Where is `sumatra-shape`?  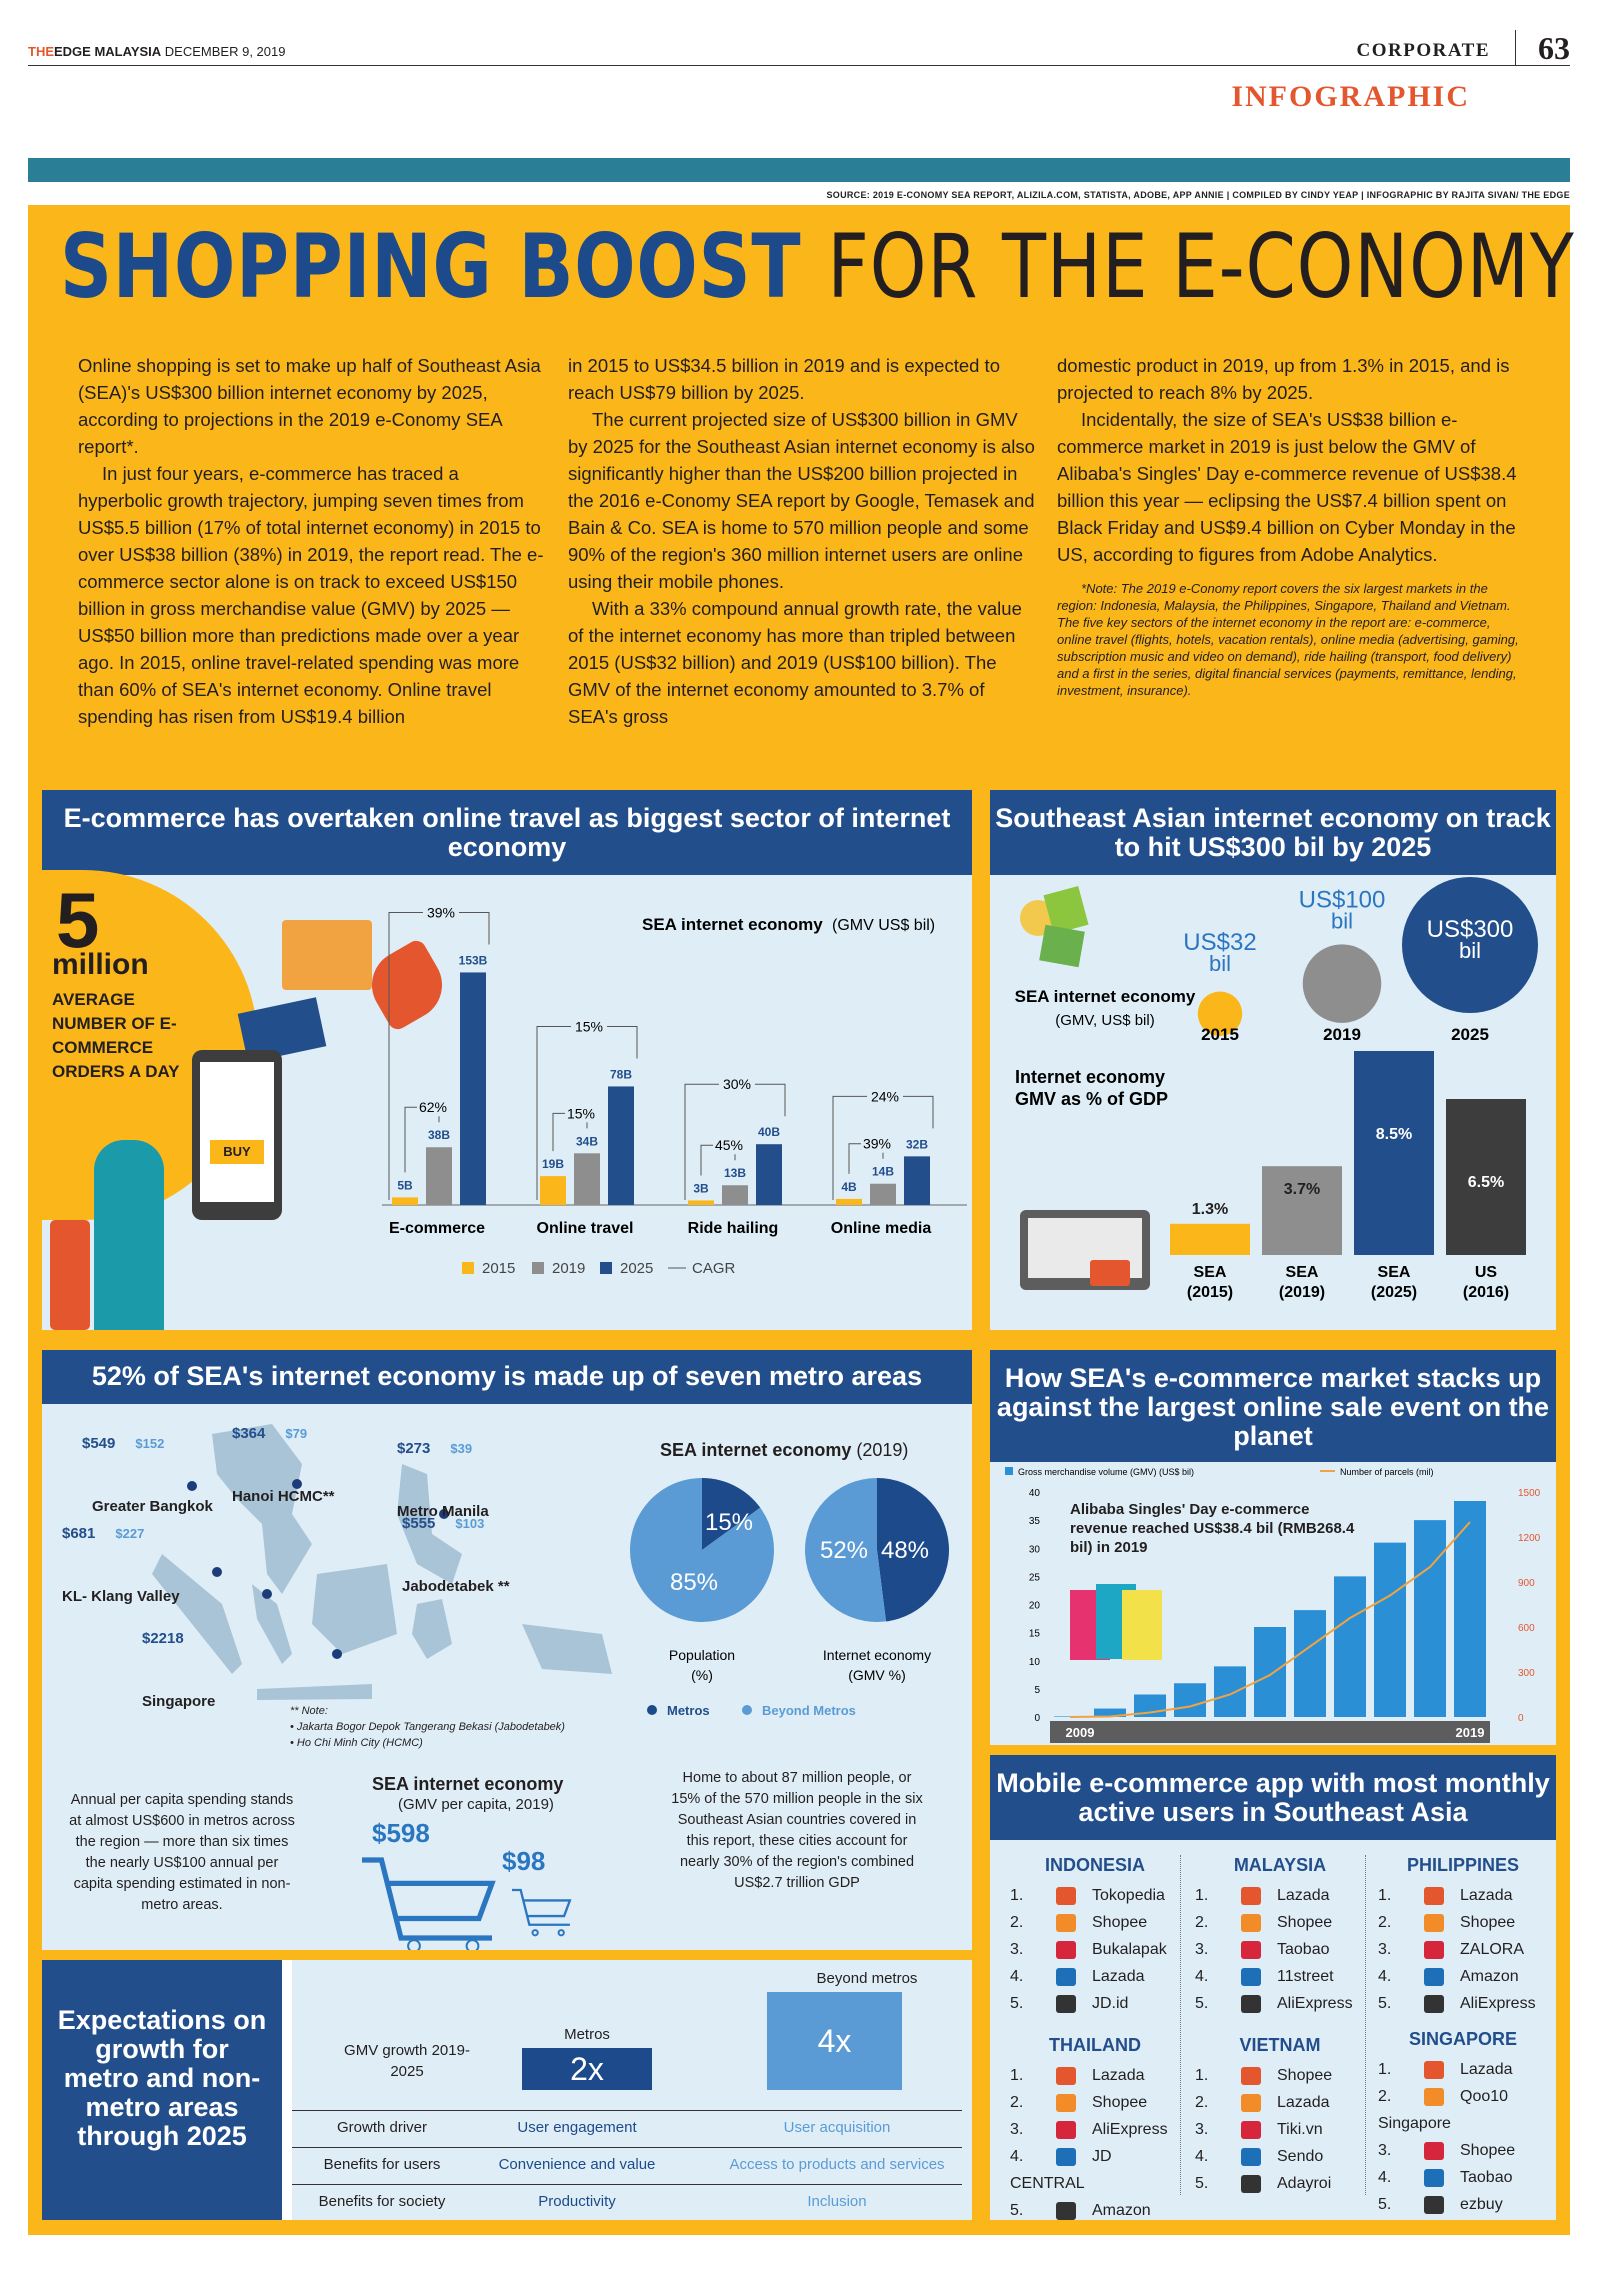
sumatra-shape is located at coordinates (197, 1614).